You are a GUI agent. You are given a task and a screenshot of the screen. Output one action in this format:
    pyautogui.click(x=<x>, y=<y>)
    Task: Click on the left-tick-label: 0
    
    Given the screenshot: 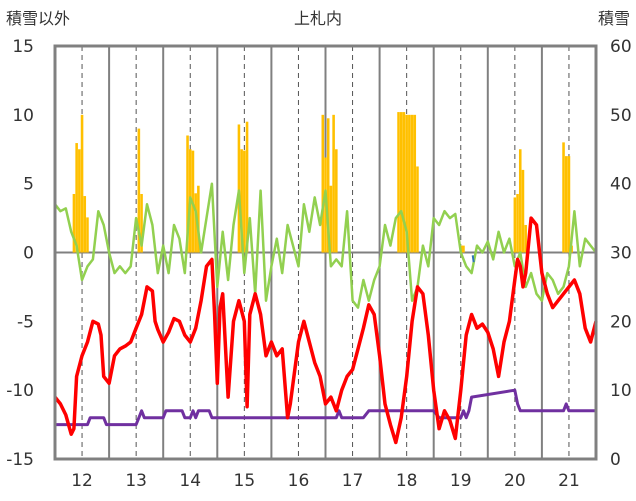 What is the action you would take?
    pyautogui.click(x=28, y=254)
    